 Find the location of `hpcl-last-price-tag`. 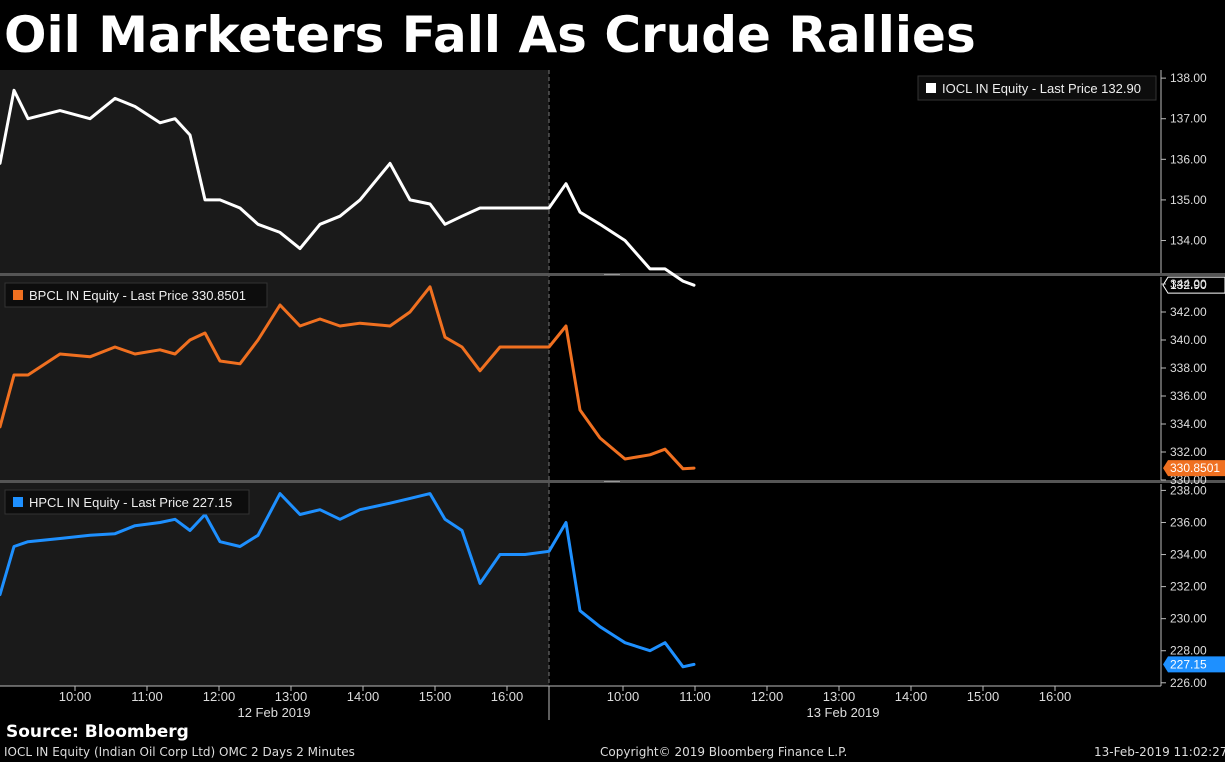

hpcl-last-price-tag is located at coordinates (1194, 664).